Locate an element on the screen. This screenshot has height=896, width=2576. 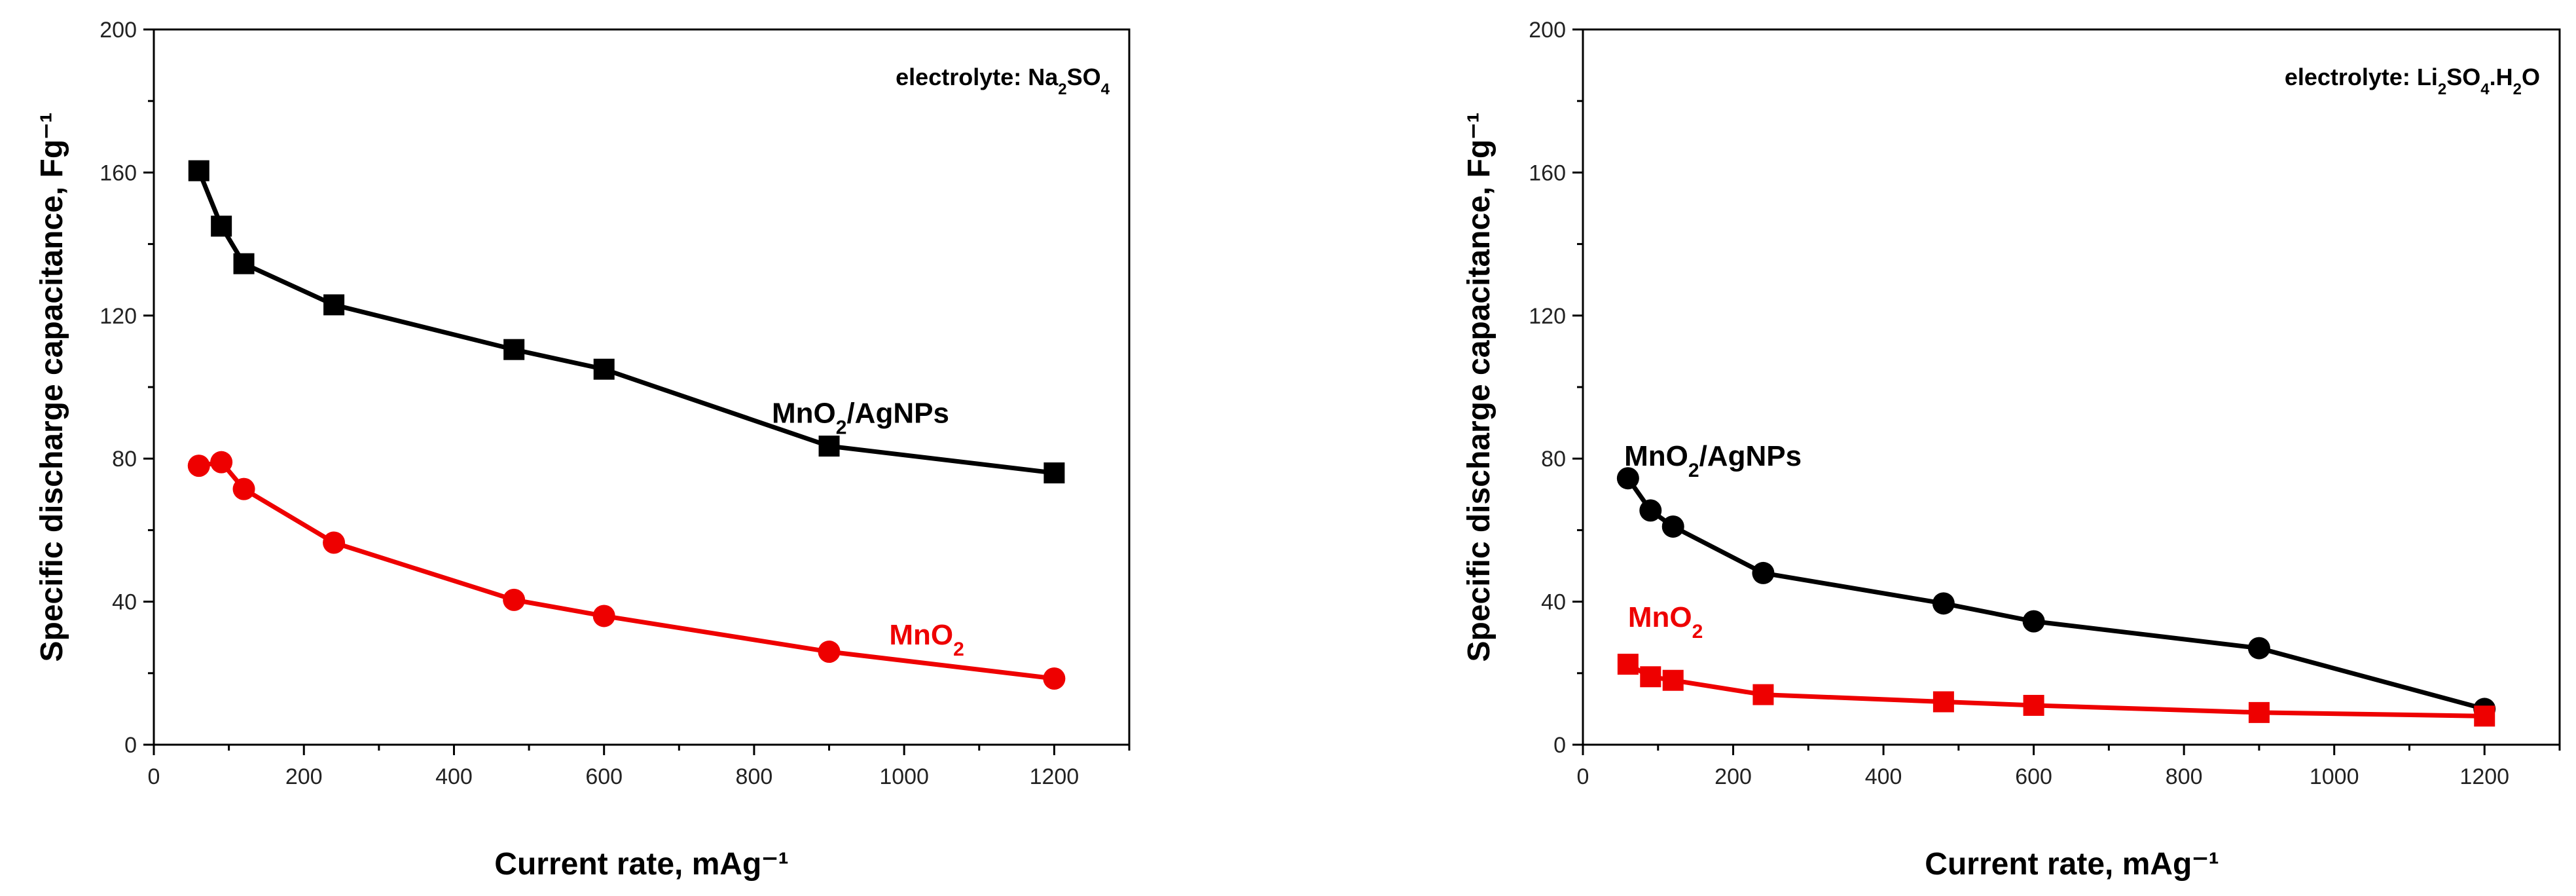
electrolyte-formula-part-6: O is located at coordinates (2531, 77).